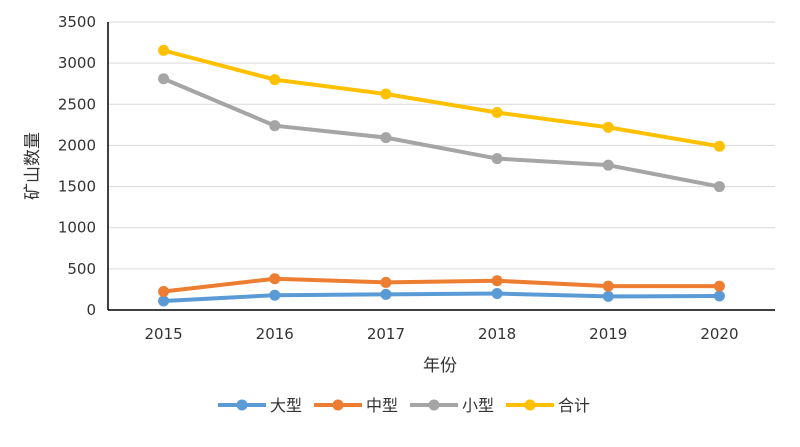 The width and height of the screenshot is (800, 447). Describe the element at coordinates (77, 228) in the screenshot. I see `y-tick-label: 1000` at that location.